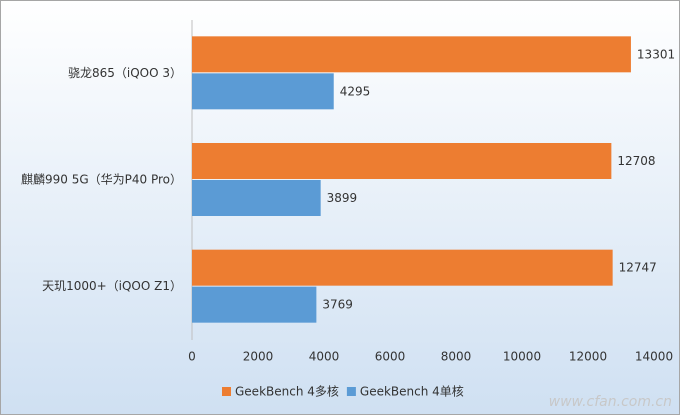  What do you see at coordinates (101, 179) in the screenshot?
I see `y-tick-label: 麒麟990 5G（华为P40 Pro）` at bounding box center [101, 179].